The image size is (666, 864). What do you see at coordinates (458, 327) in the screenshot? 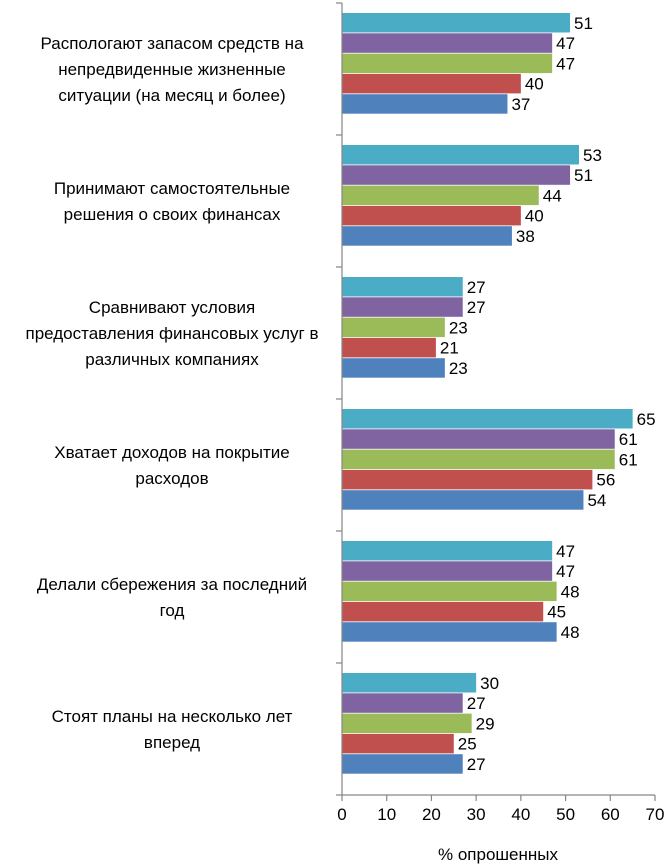
I see `data-label-3-3: 23` at bounding box center [458, 327].